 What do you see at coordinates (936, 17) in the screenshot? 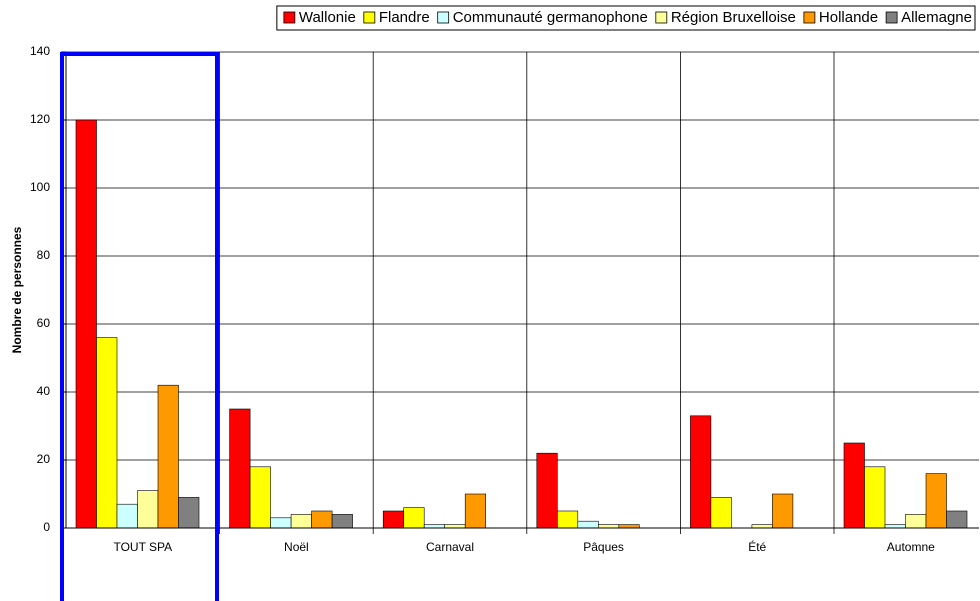
I see `legend-label: Allemagne` at bounding box center [936, 17].